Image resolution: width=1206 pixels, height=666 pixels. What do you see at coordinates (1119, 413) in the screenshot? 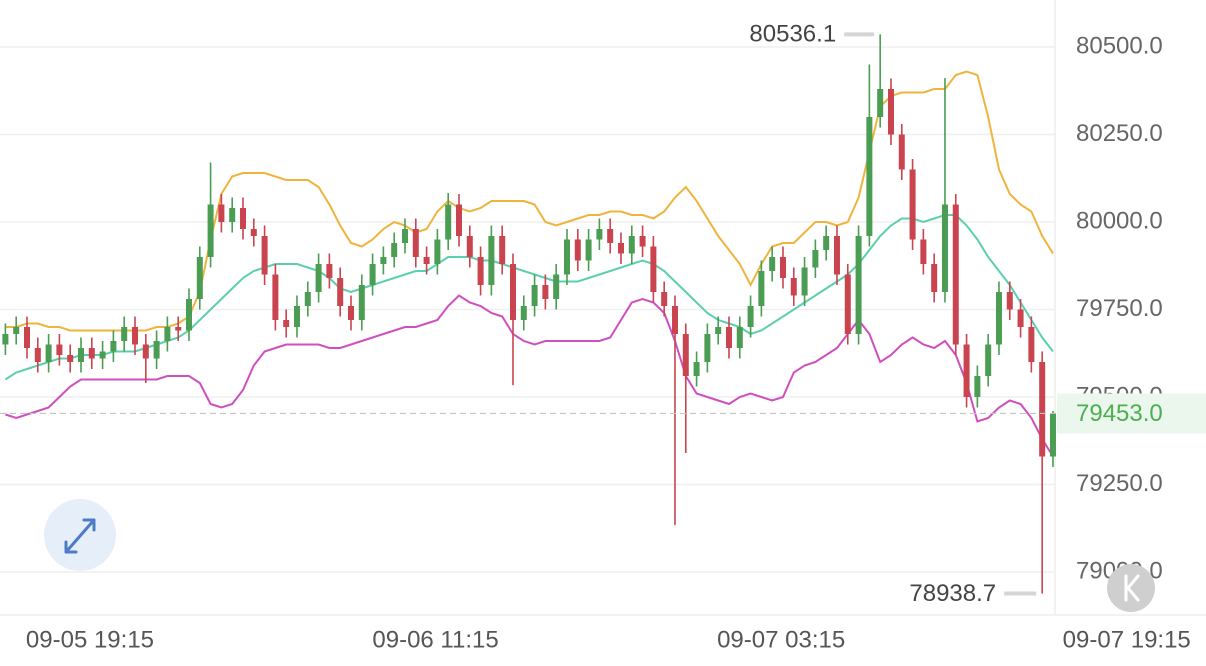
I see `last-price-label: 79453.0` at bounding box center [1119, 413].